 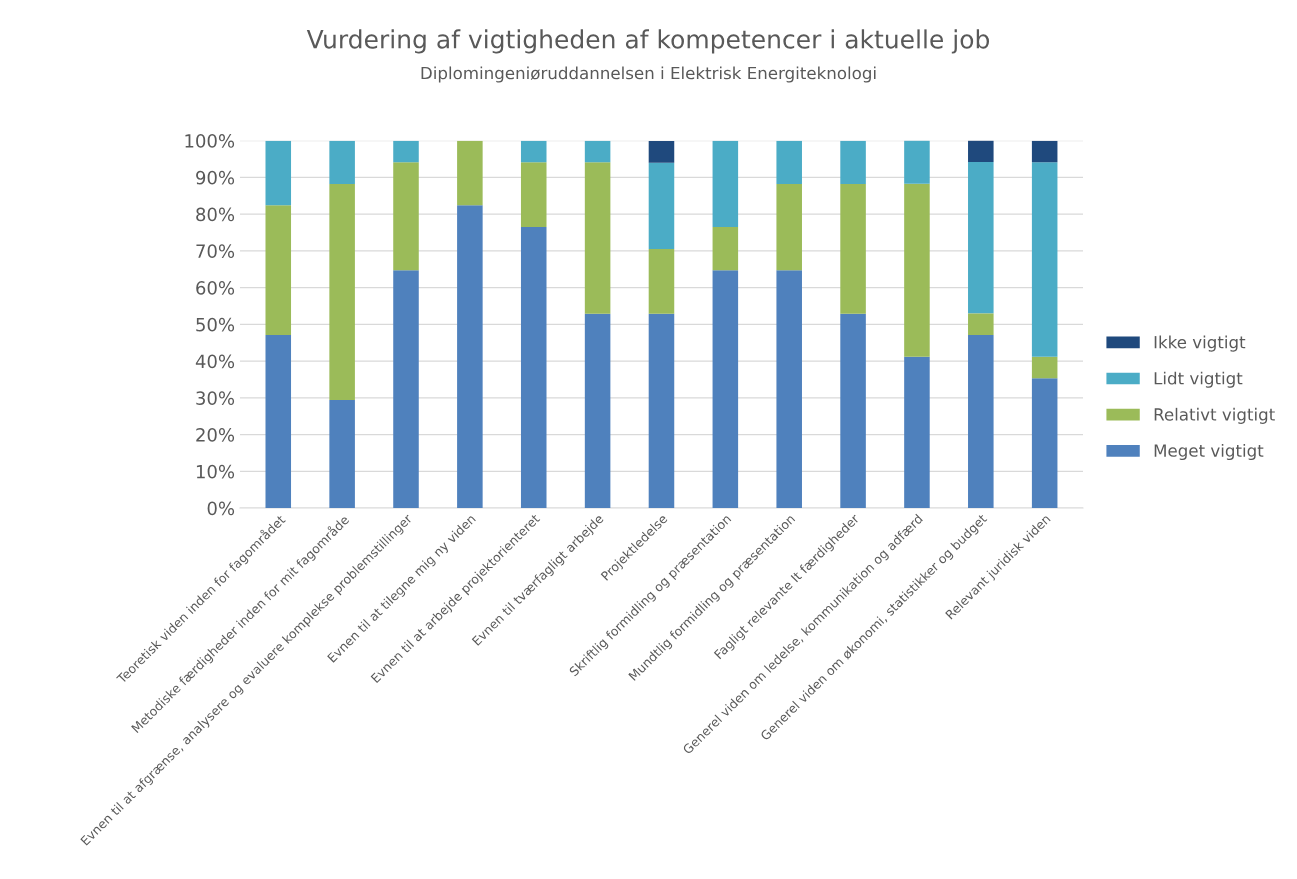 What do you see at coordinates (215, 435) in the screenshot?
I see `y-tick-label: 20%` at bounding box center [215, 435].